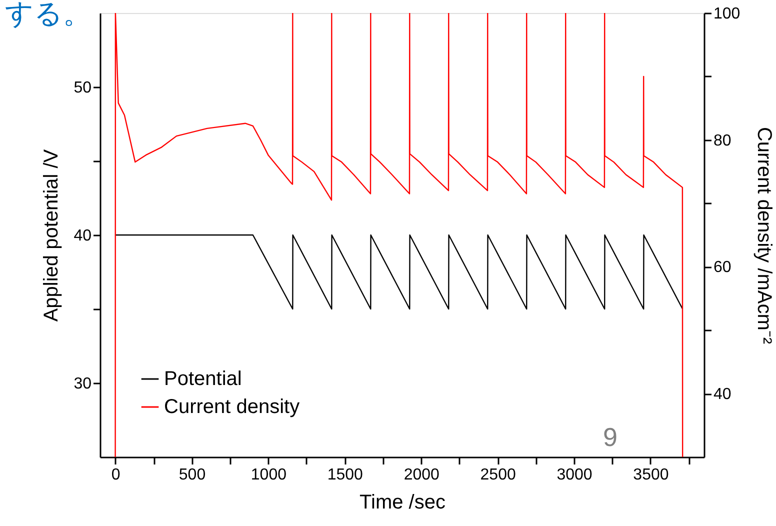  What do you see at coordinates (83, 88) in the screenshot?
I see `y-tick-label: 50` at bounding box center [83, 88].